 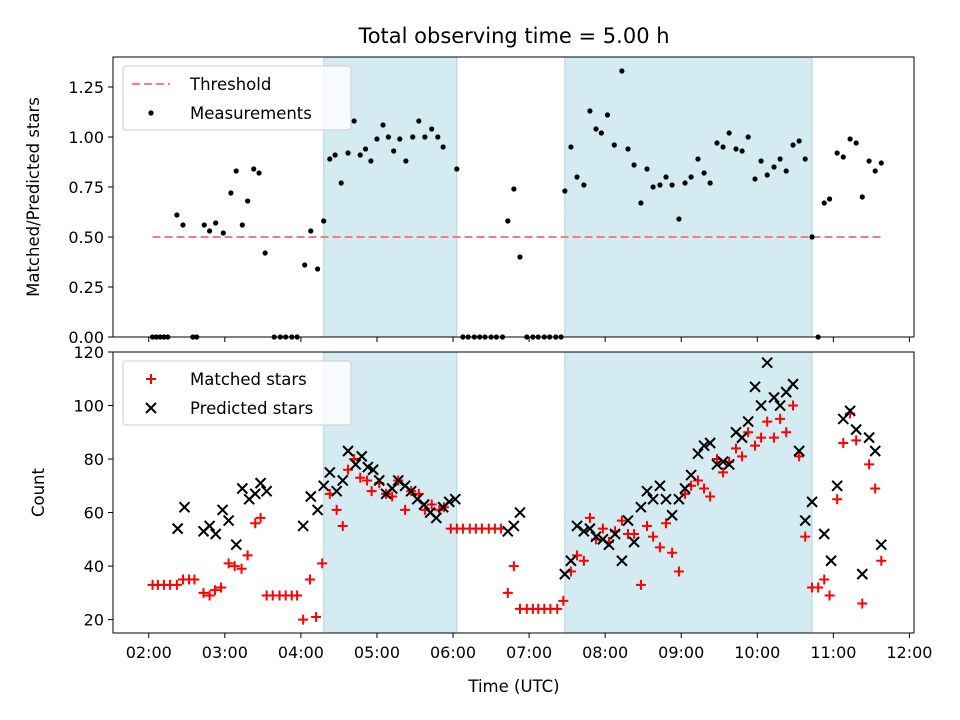 What do you see at coordinates (151, 379) in the screenshot?
I see `legend-matched-swatch` at bounding box center [151, 379].